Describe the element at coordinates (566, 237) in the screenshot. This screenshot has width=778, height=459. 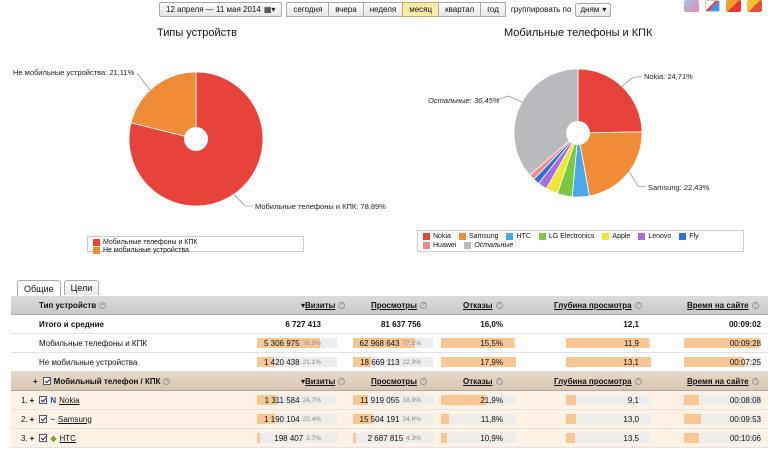
I see `legend2-item-3: LG Electronics` at that location.